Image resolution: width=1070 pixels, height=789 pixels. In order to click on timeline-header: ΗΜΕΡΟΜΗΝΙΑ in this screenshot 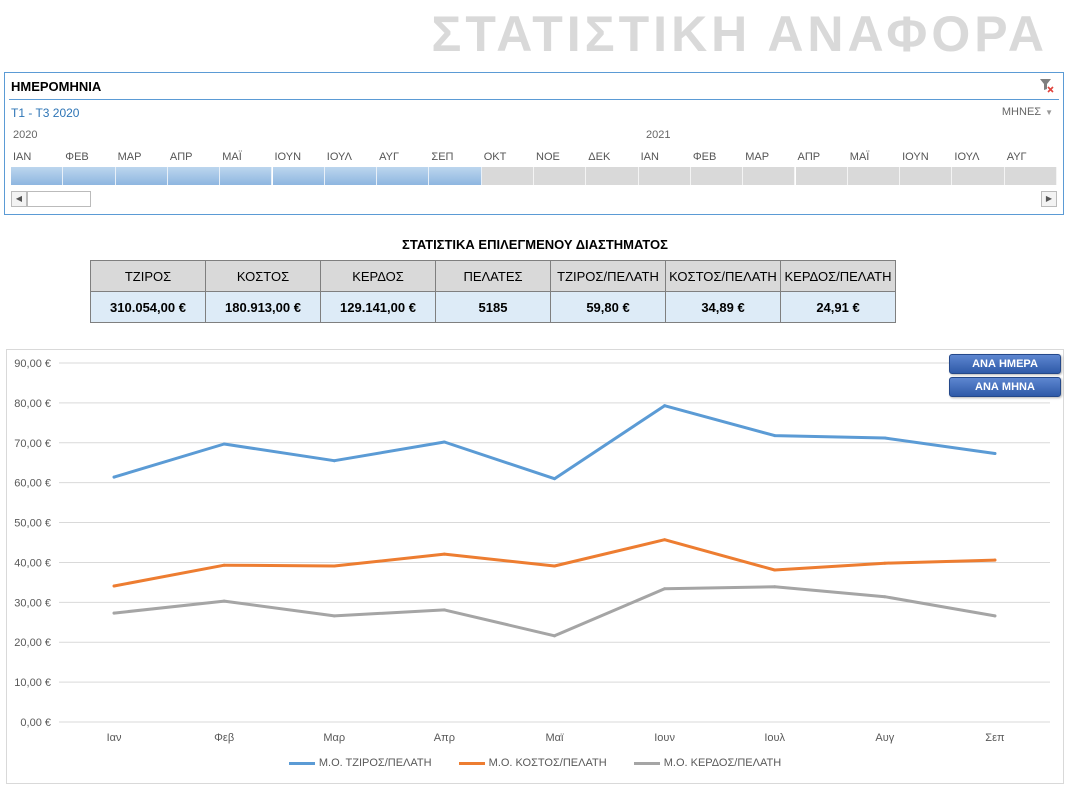, I will do `click(56, 86)`.